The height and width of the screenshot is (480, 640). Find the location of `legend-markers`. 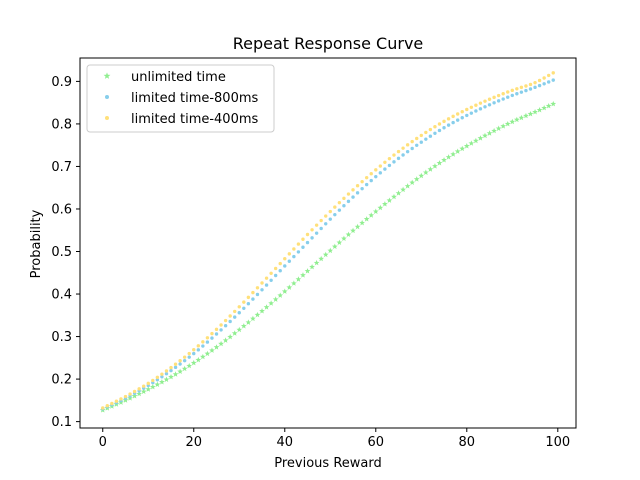

legend-markers is located at coordinates (107, 96).